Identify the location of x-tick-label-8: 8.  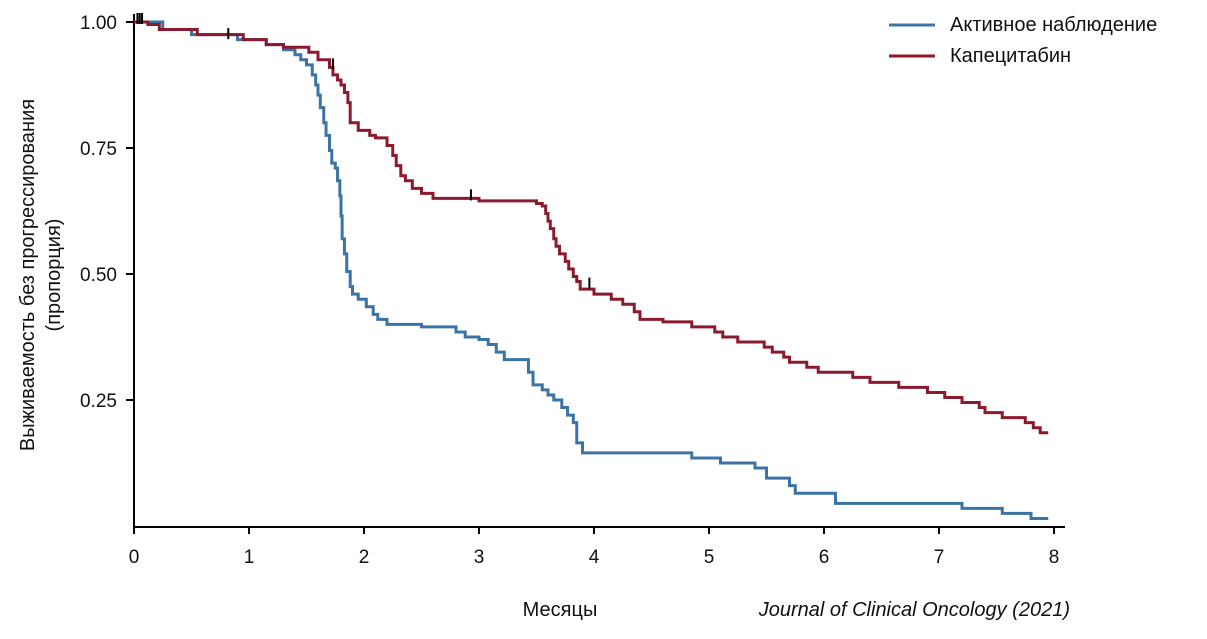
(1054, 557).